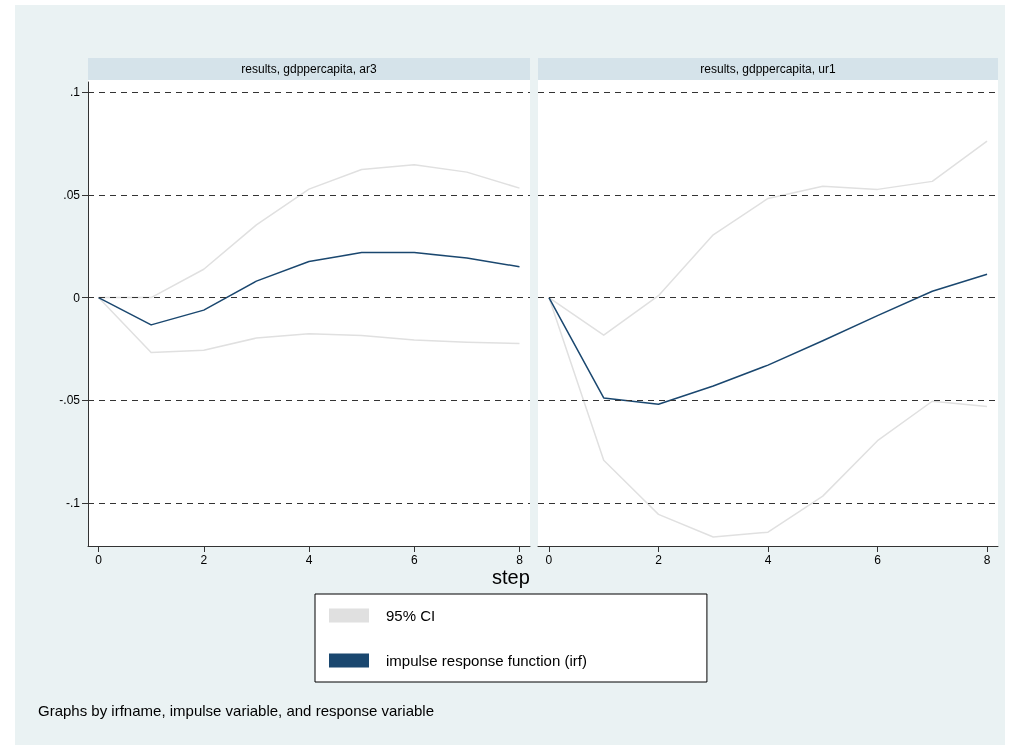 Image resolution: width=1017 pixels, height=749 pixels. I want to click on y-tick-label: .1, so click(75, 92).